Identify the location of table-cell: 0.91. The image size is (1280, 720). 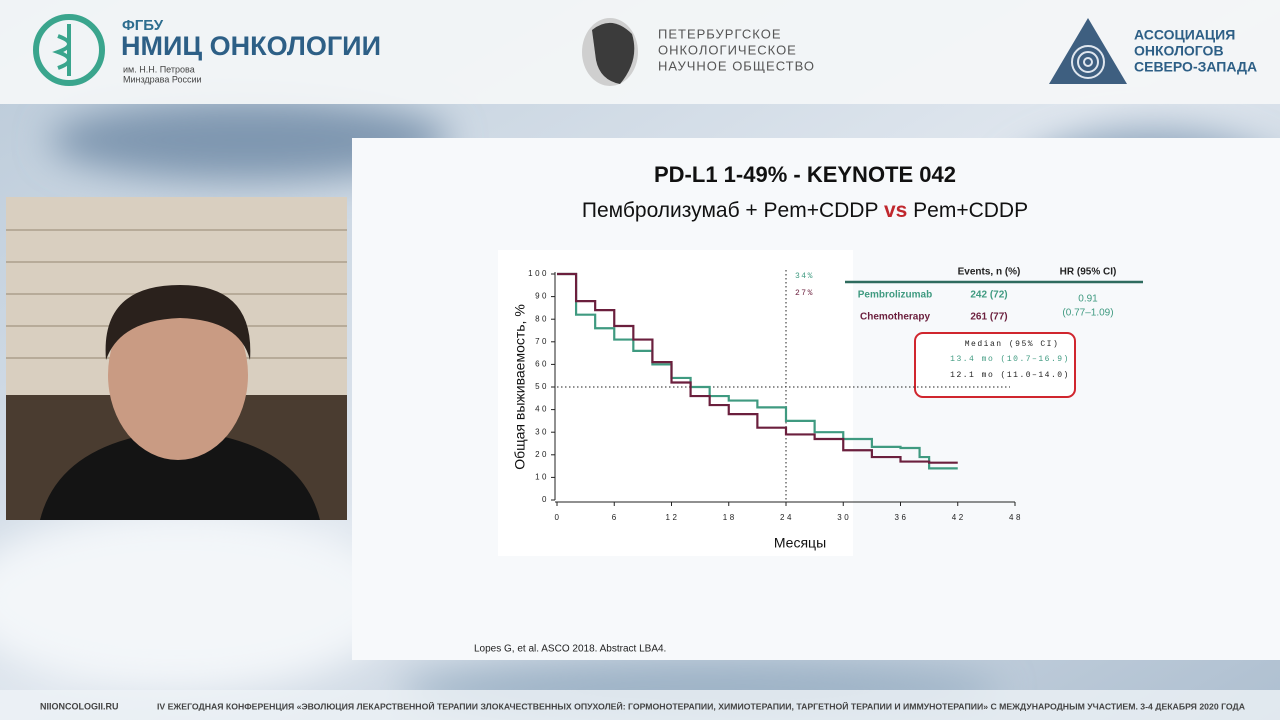
(1088, 299).